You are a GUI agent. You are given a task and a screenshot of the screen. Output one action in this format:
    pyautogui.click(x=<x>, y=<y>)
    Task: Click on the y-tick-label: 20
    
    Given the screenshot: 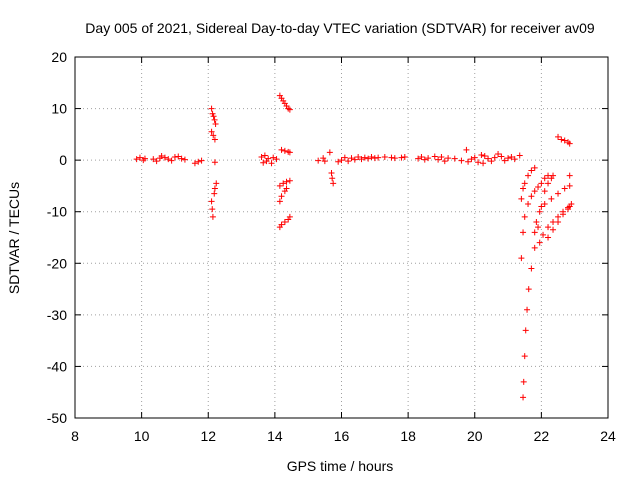 What is the action you would take?
    pyautogui.click(x=59, y=57)
    